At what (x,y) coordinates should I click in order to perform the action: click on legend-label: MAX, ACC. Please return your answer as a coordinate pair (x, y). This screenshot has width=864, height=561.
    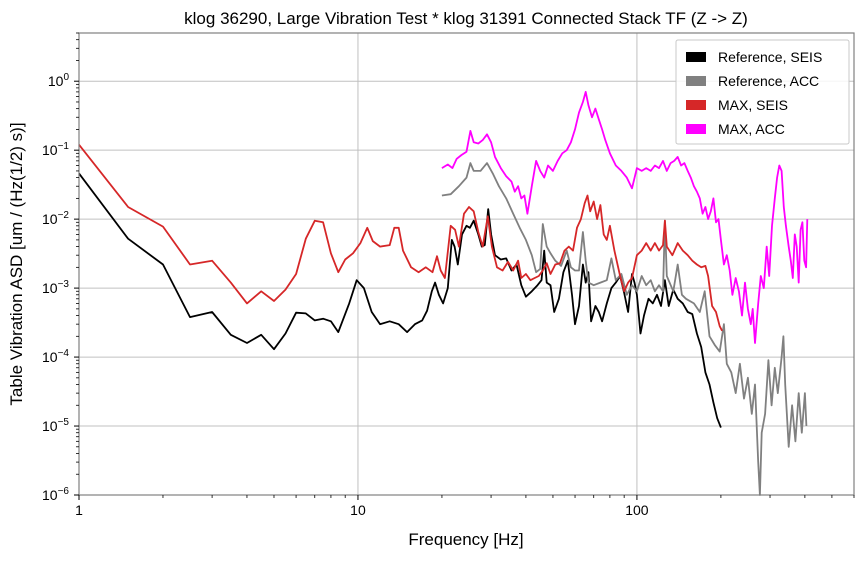
    Looking at the image, I should click on (751, 129).